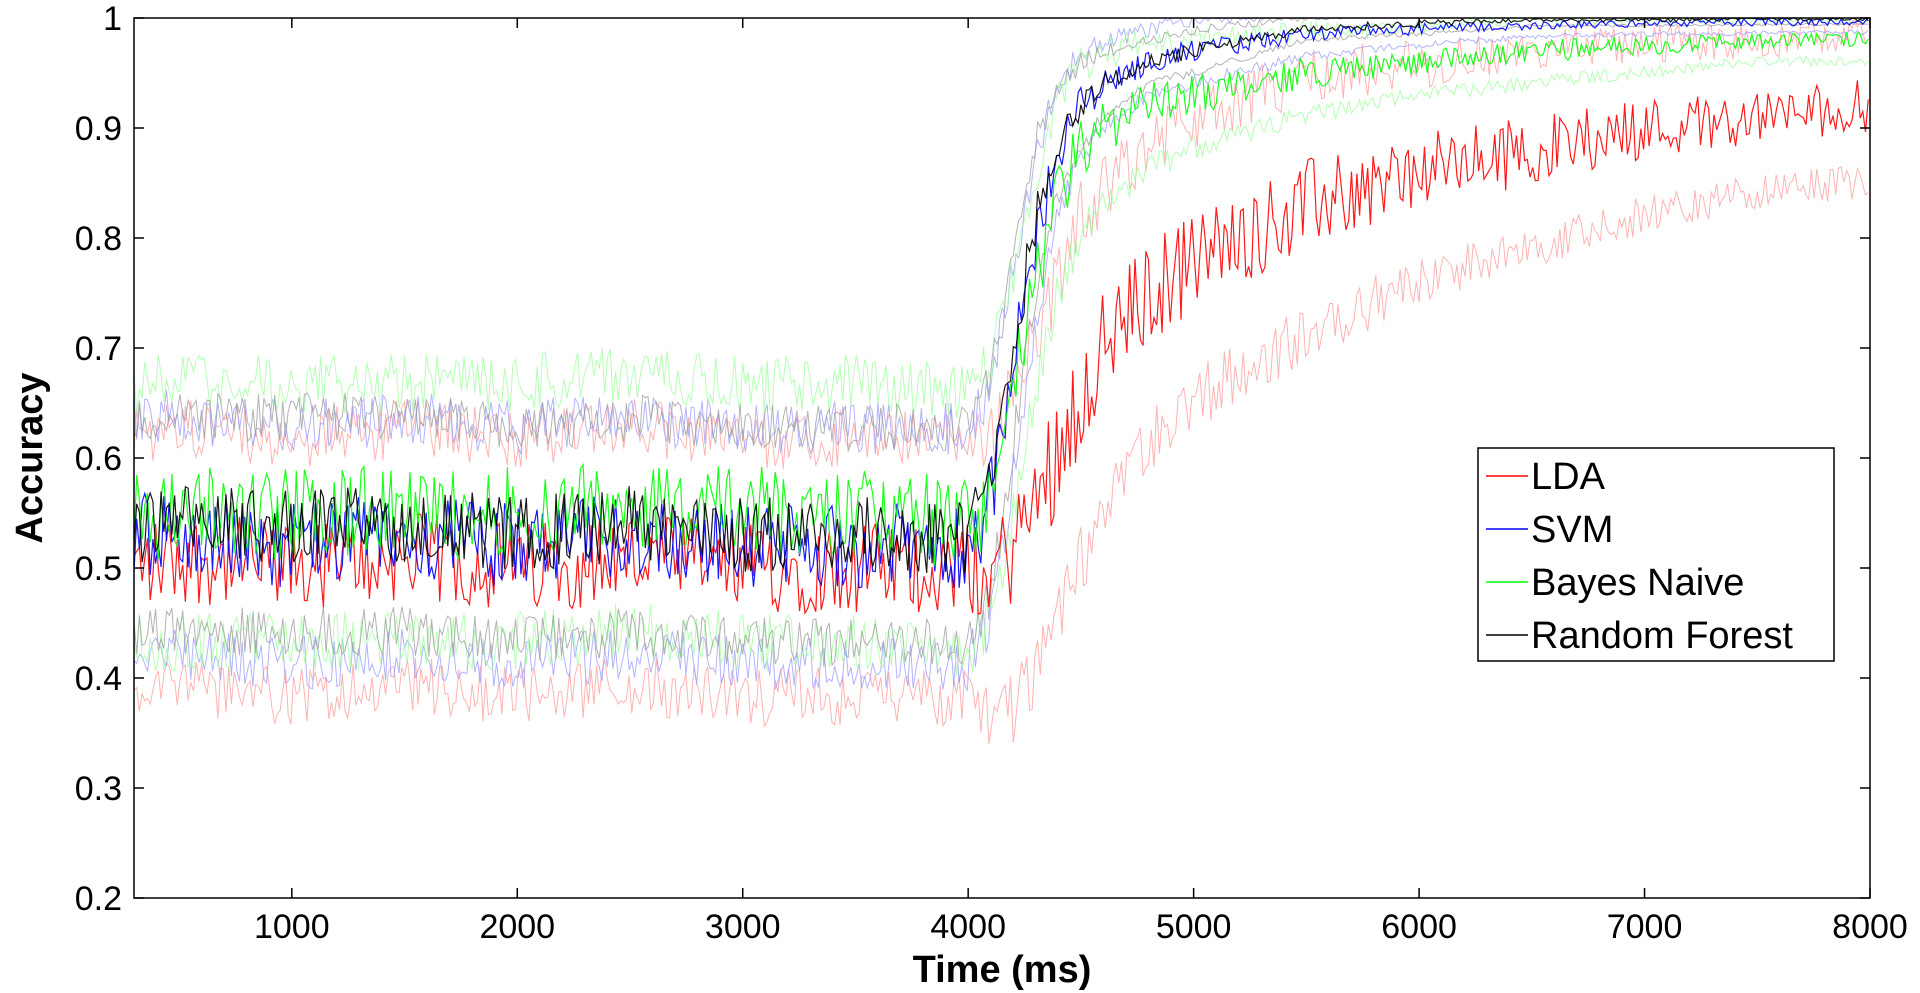 The width and height of the screenshot is (1920, 993). Describe the element at coordinates (98, 129) in the screenshot. I see `y-tick-label: 0.9` at that location.